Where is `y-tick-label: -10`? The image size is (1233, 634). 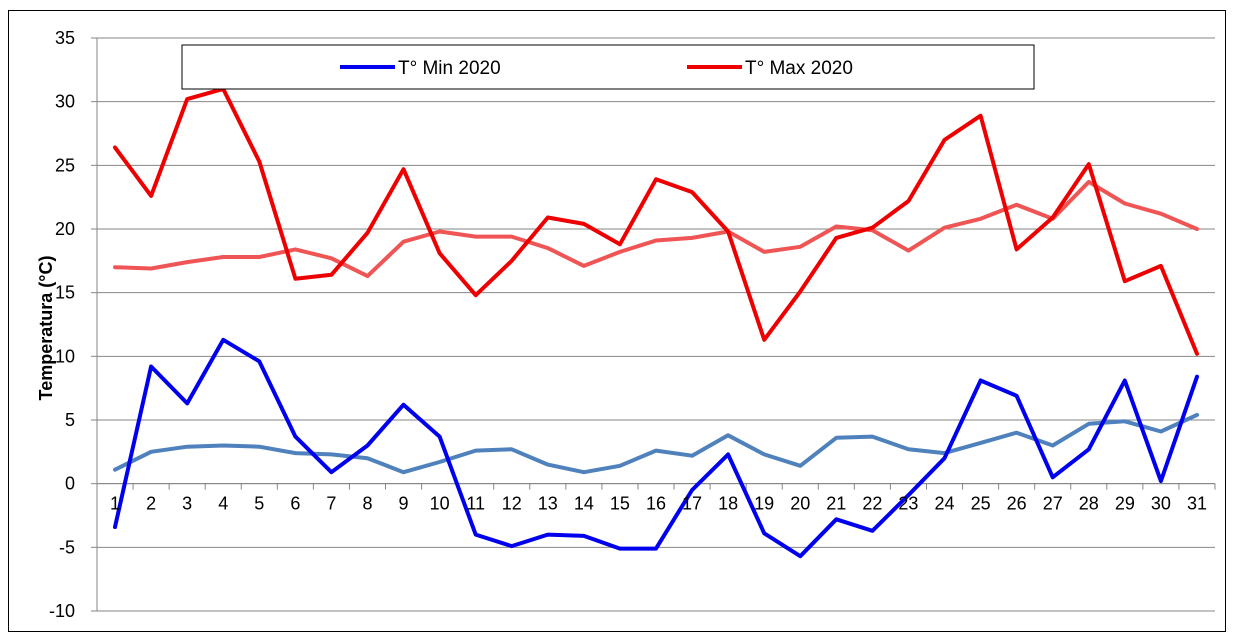
y-tick-label: -10 is located at coordinates (62, 611).